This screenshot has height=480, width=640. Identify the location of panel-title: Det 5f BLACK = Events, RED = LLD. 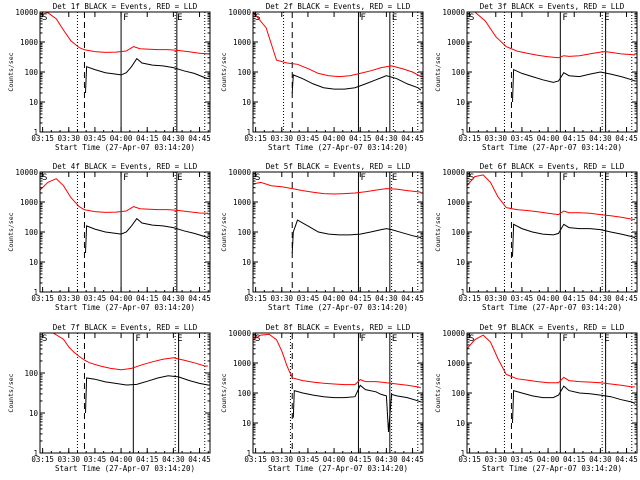
(338, 166).